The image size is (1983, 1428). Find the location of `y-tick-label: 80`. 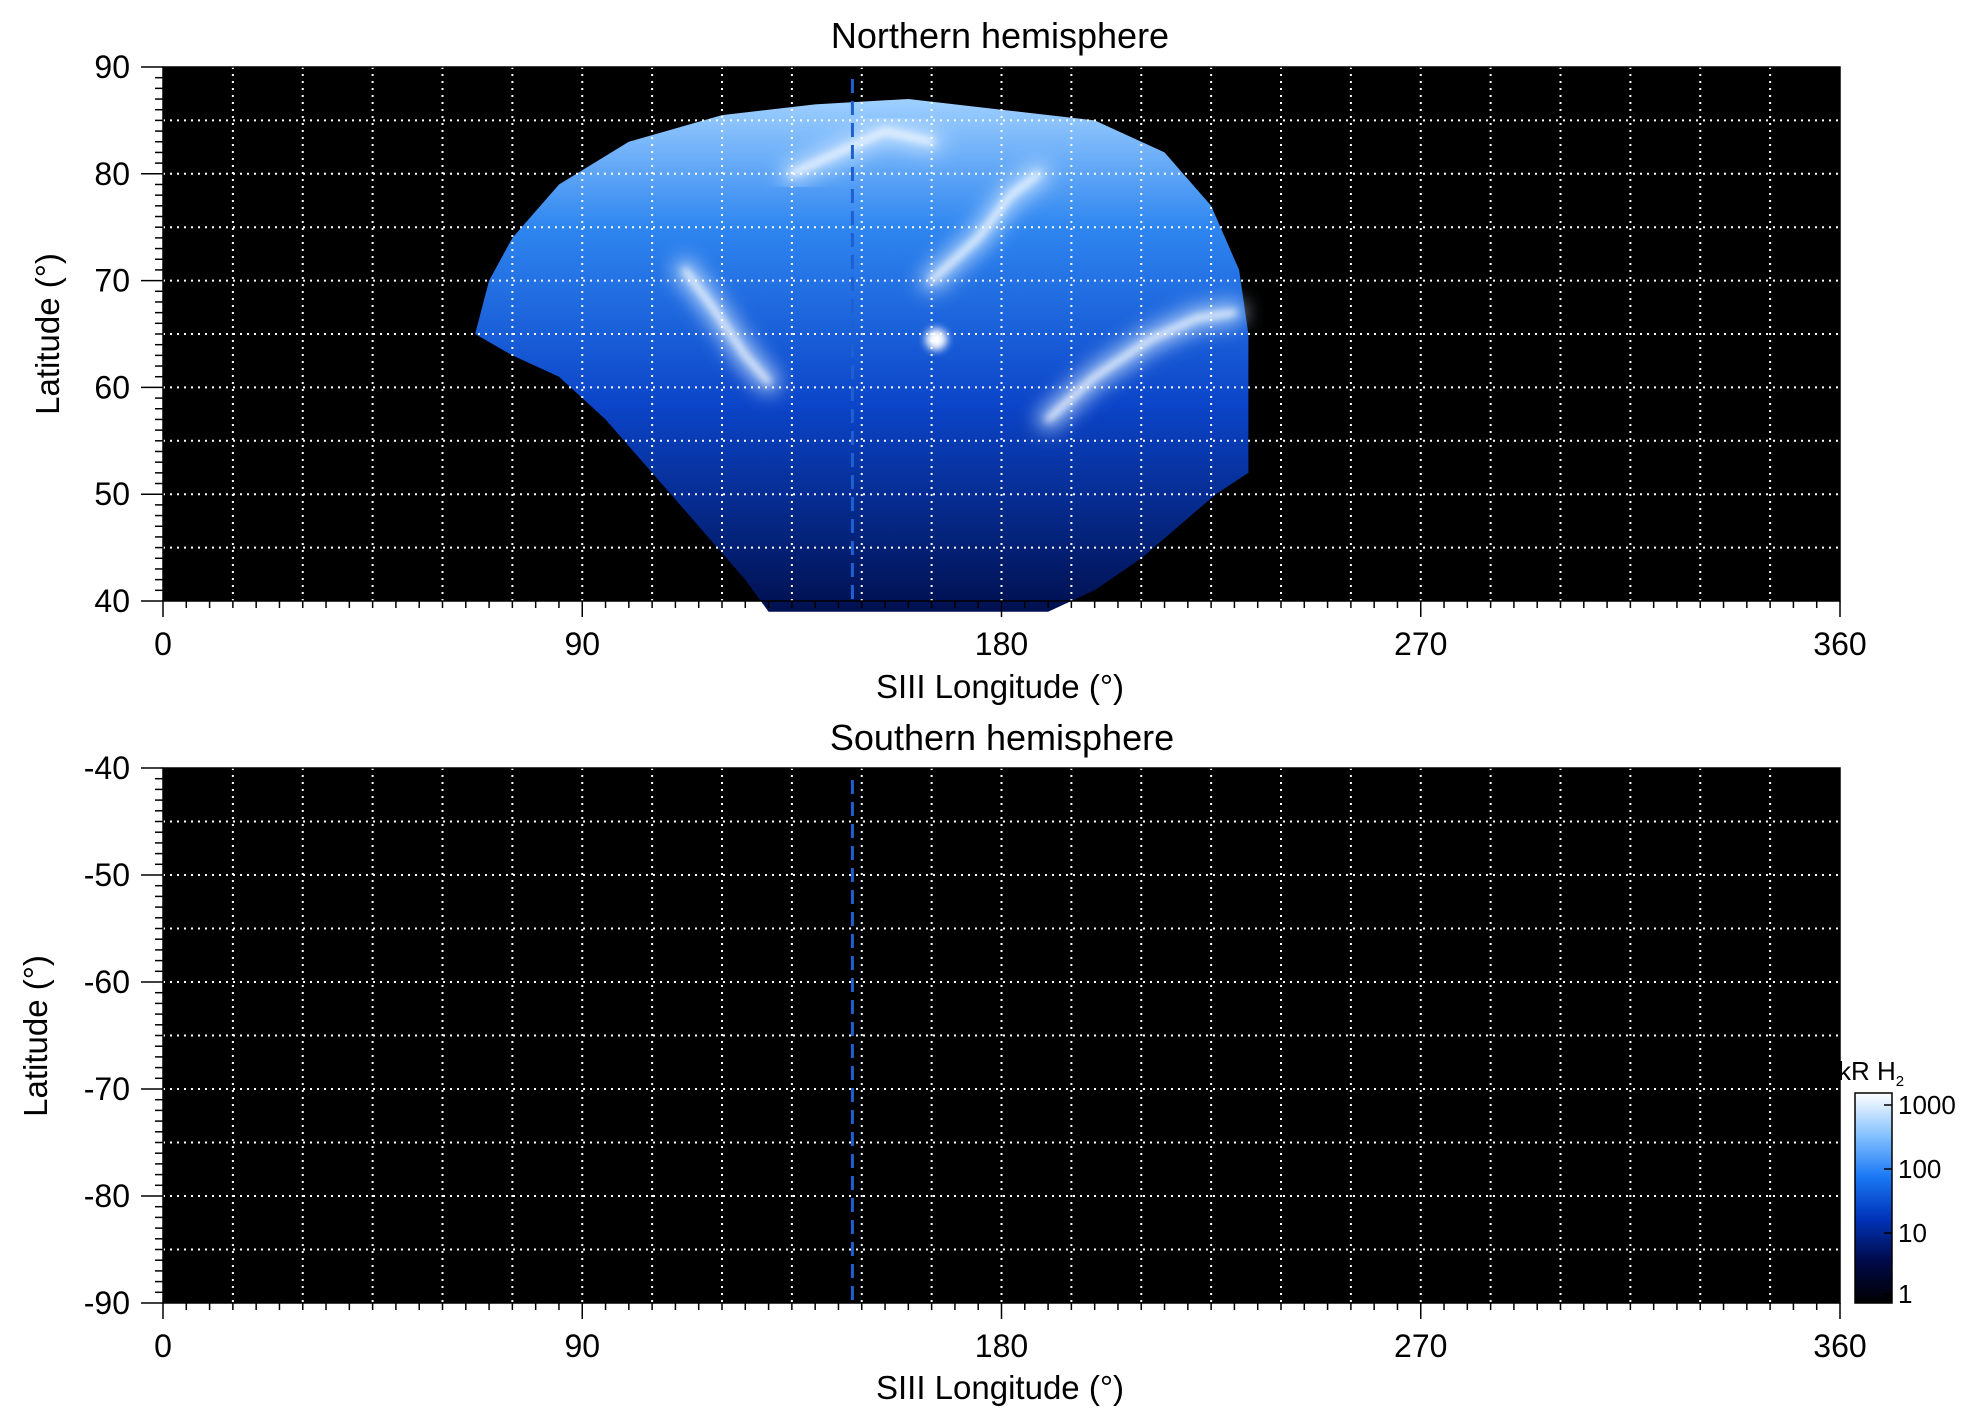

y-tick-label: 80 is located at coordinates (112, 174).